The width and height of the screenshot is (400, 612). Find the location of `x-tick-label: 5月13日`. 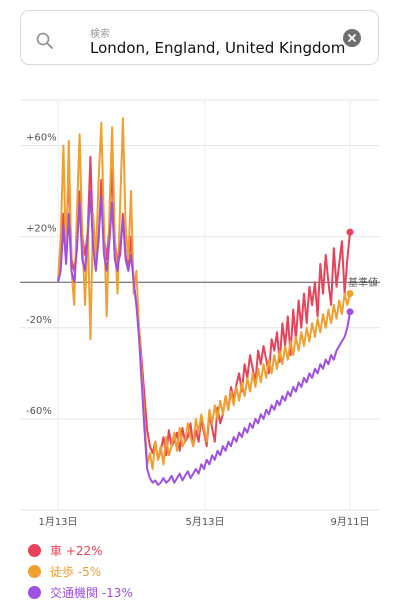

x-tick-label: 5月13日 is located at coordinates (204, 522).